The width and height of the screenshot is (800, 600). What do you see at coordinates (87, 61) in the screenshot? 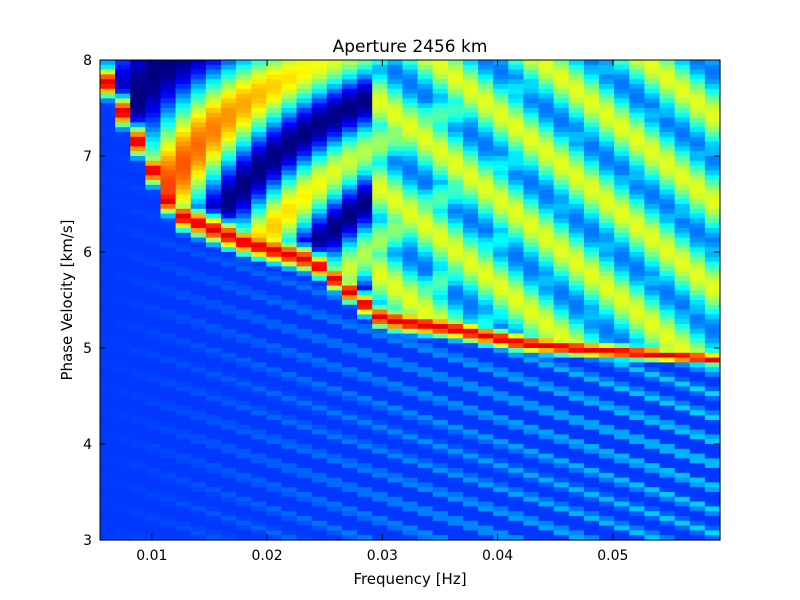
I see `y-tick-label: 8` at bounding box center [87, 61].